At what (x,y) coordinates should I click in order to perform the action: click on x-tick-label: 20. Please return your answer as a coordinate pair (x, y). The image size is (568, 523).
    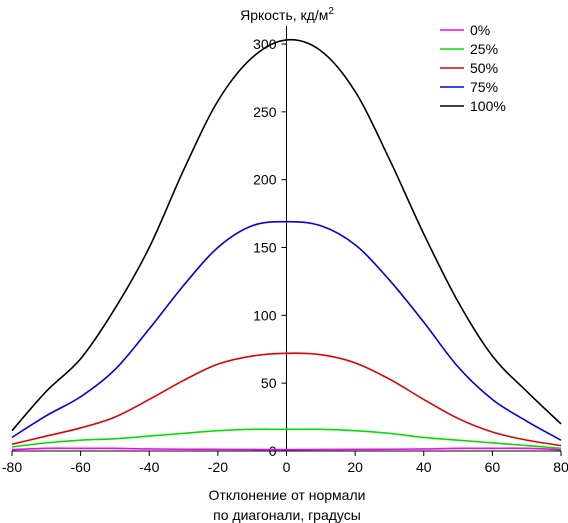
    Looking at the image, I should click on (355, 467).